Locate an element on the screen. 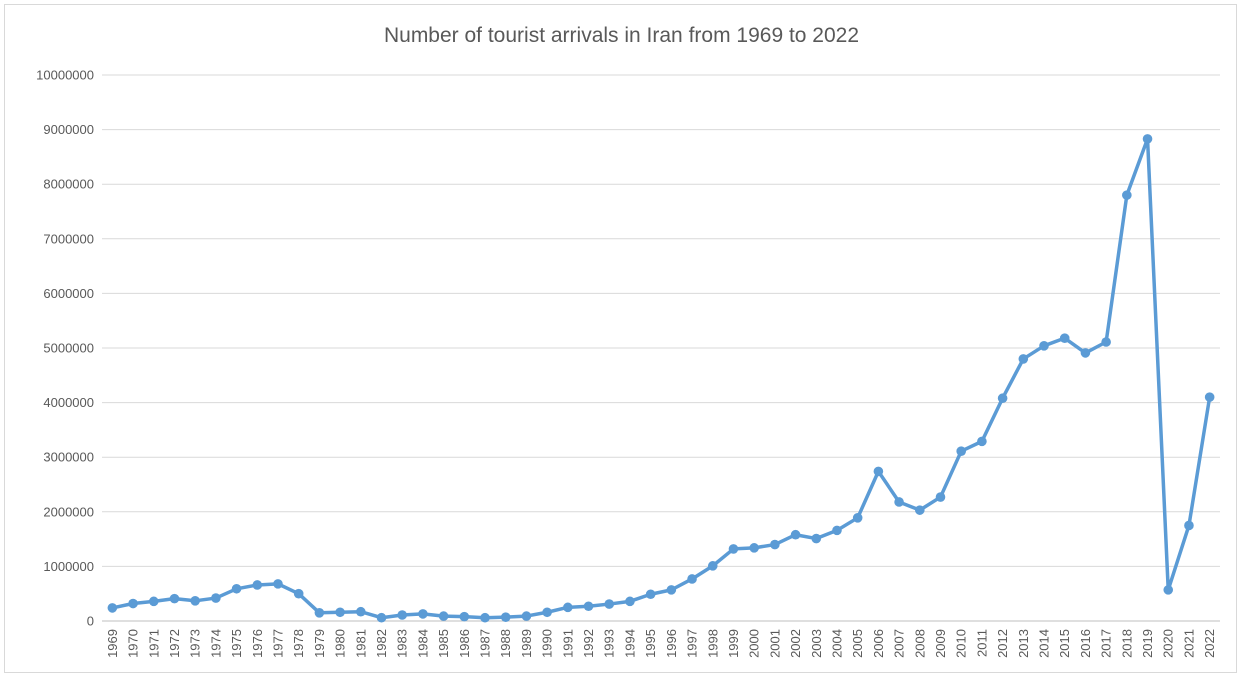  x-tick-label: 2001 is located at coordinates (774, 643).